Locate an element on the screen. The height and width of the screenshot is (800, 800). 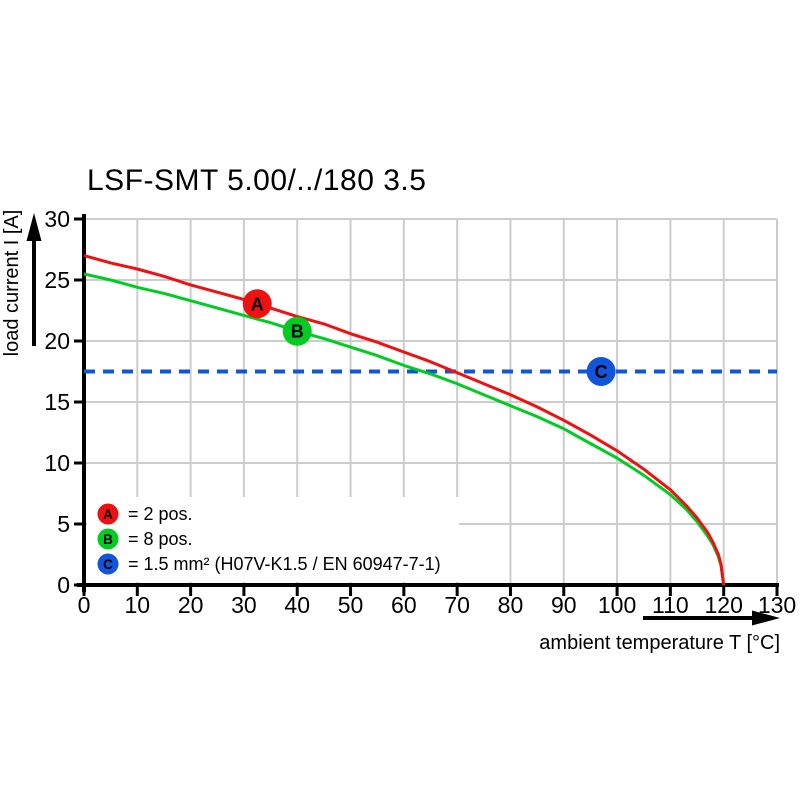
chart-title: LSF-SMT 5.00/../180 3.5 is located at coordinates (256, 180).